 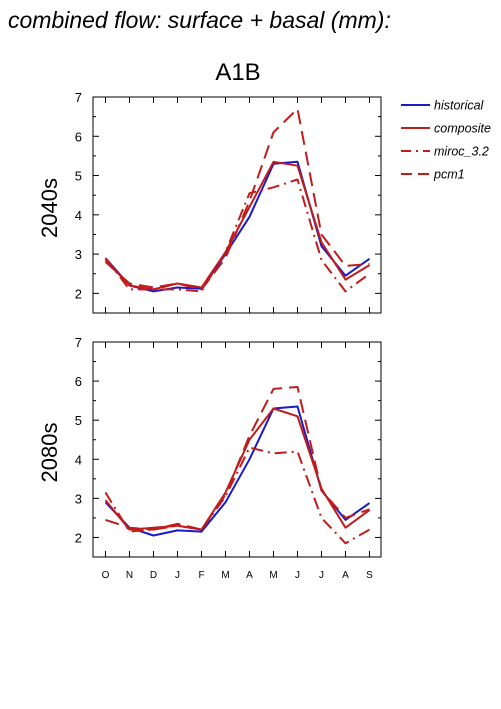 What do you see at coordinates (153, 575) in the screenshot?
I see `x-tick-label: D` at bounding box center [153, 575].